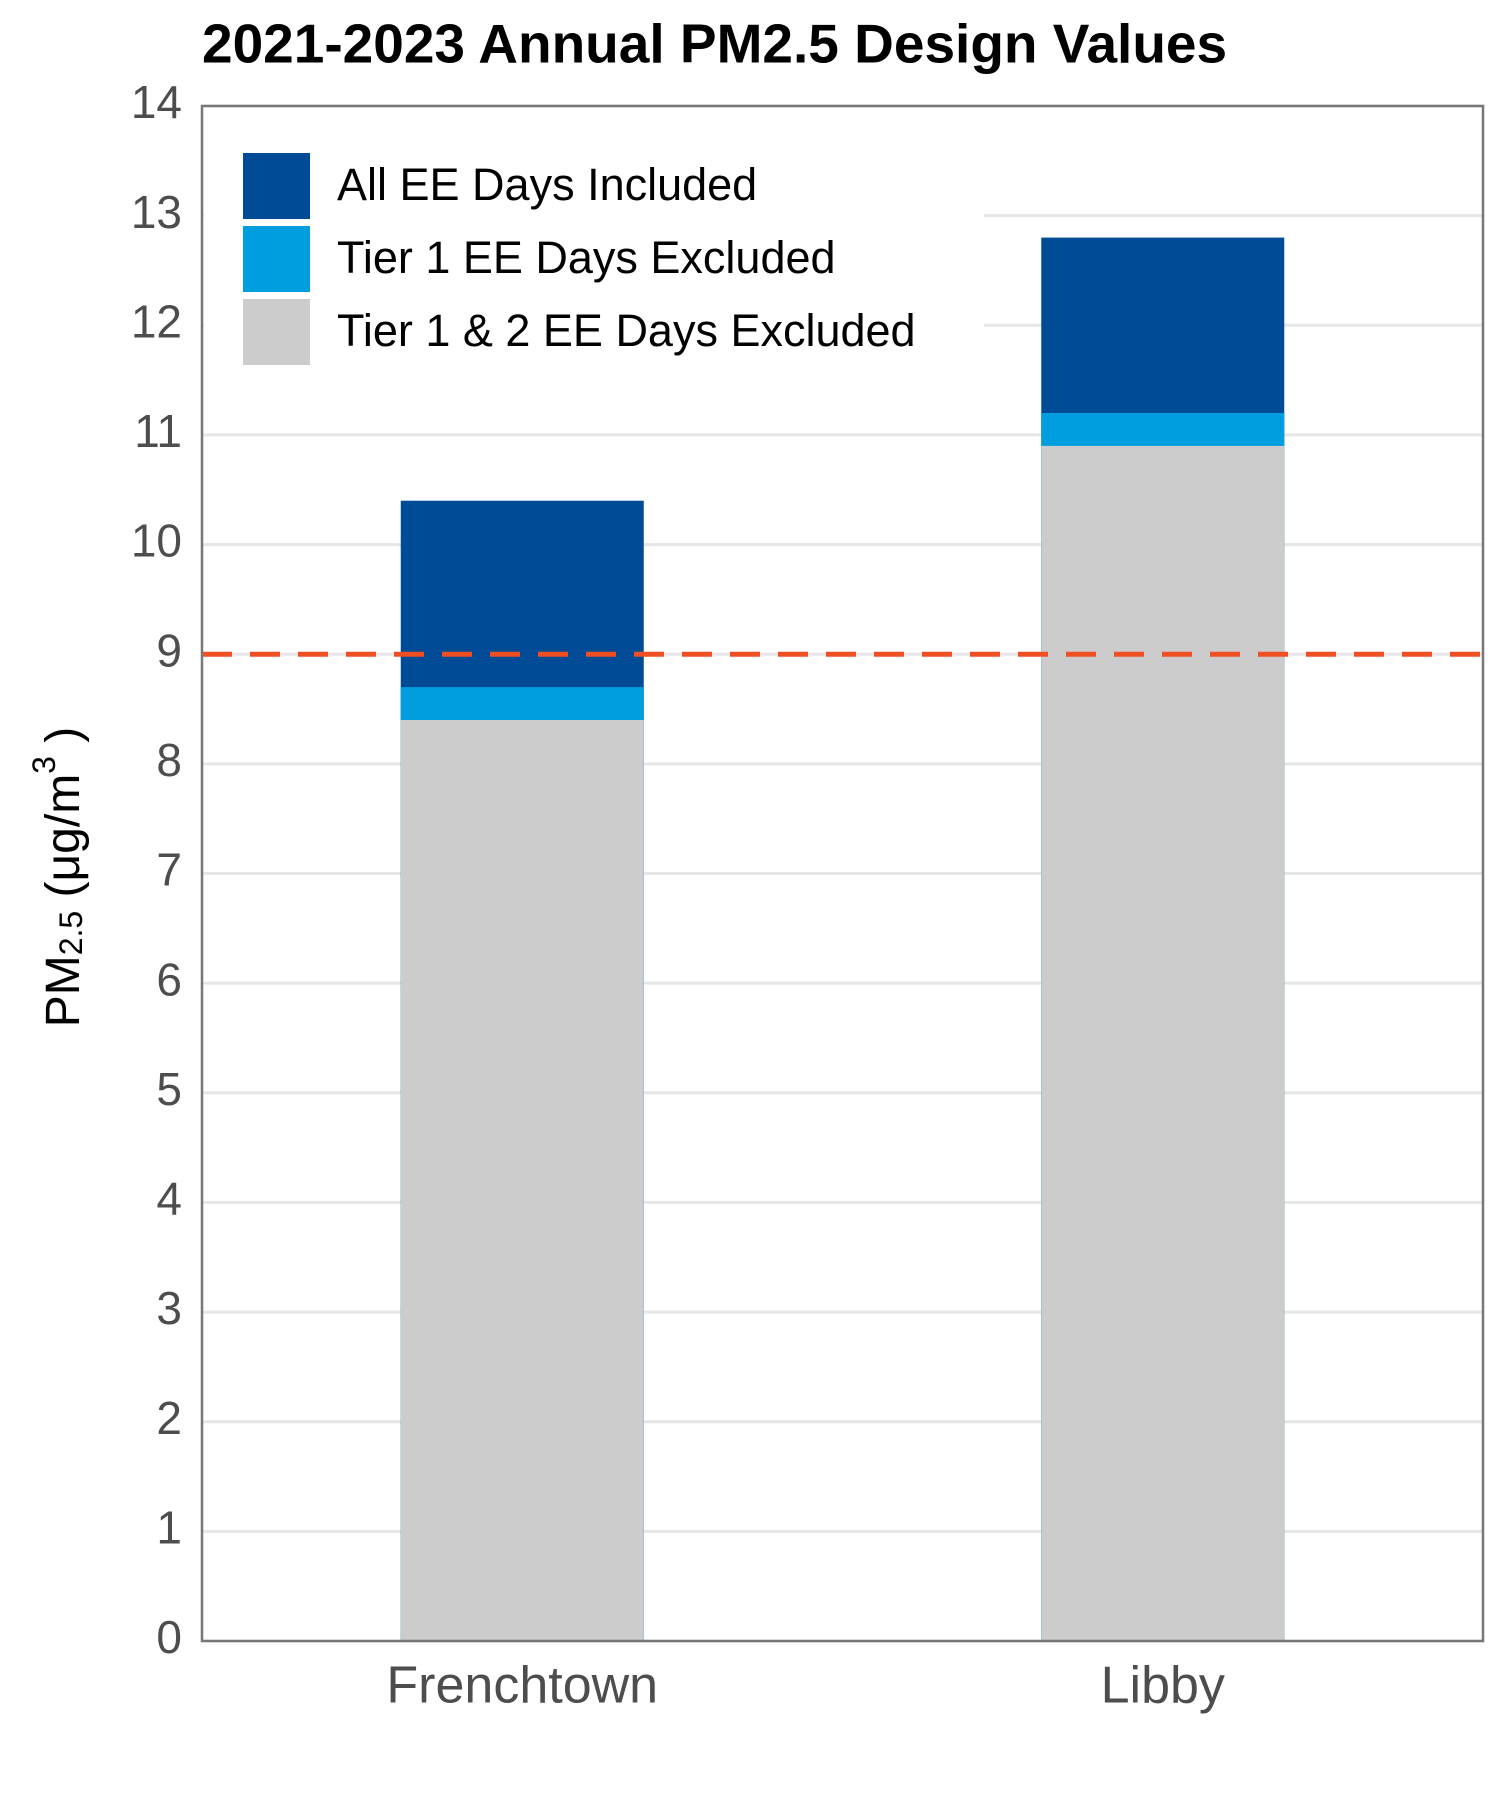  Describe the element at coordinates (169, 1528) in the screenshot. I see `y-tick-label: 1` at that location.